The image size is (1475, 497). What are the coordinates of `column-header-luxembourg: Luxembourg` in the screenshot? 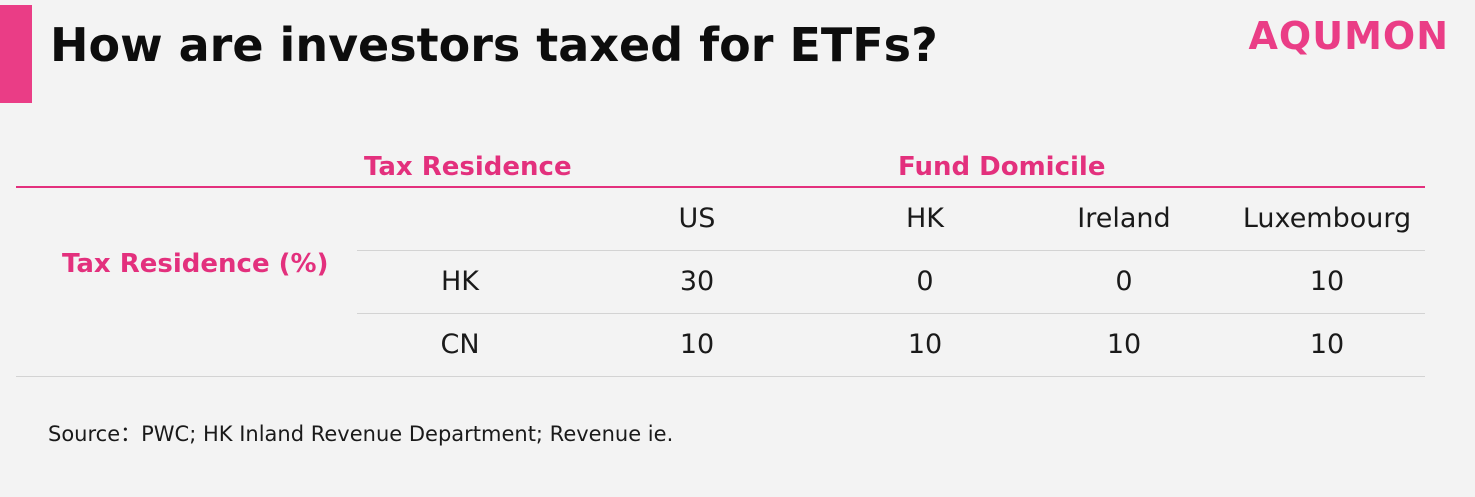 It's located at (1327, 218).